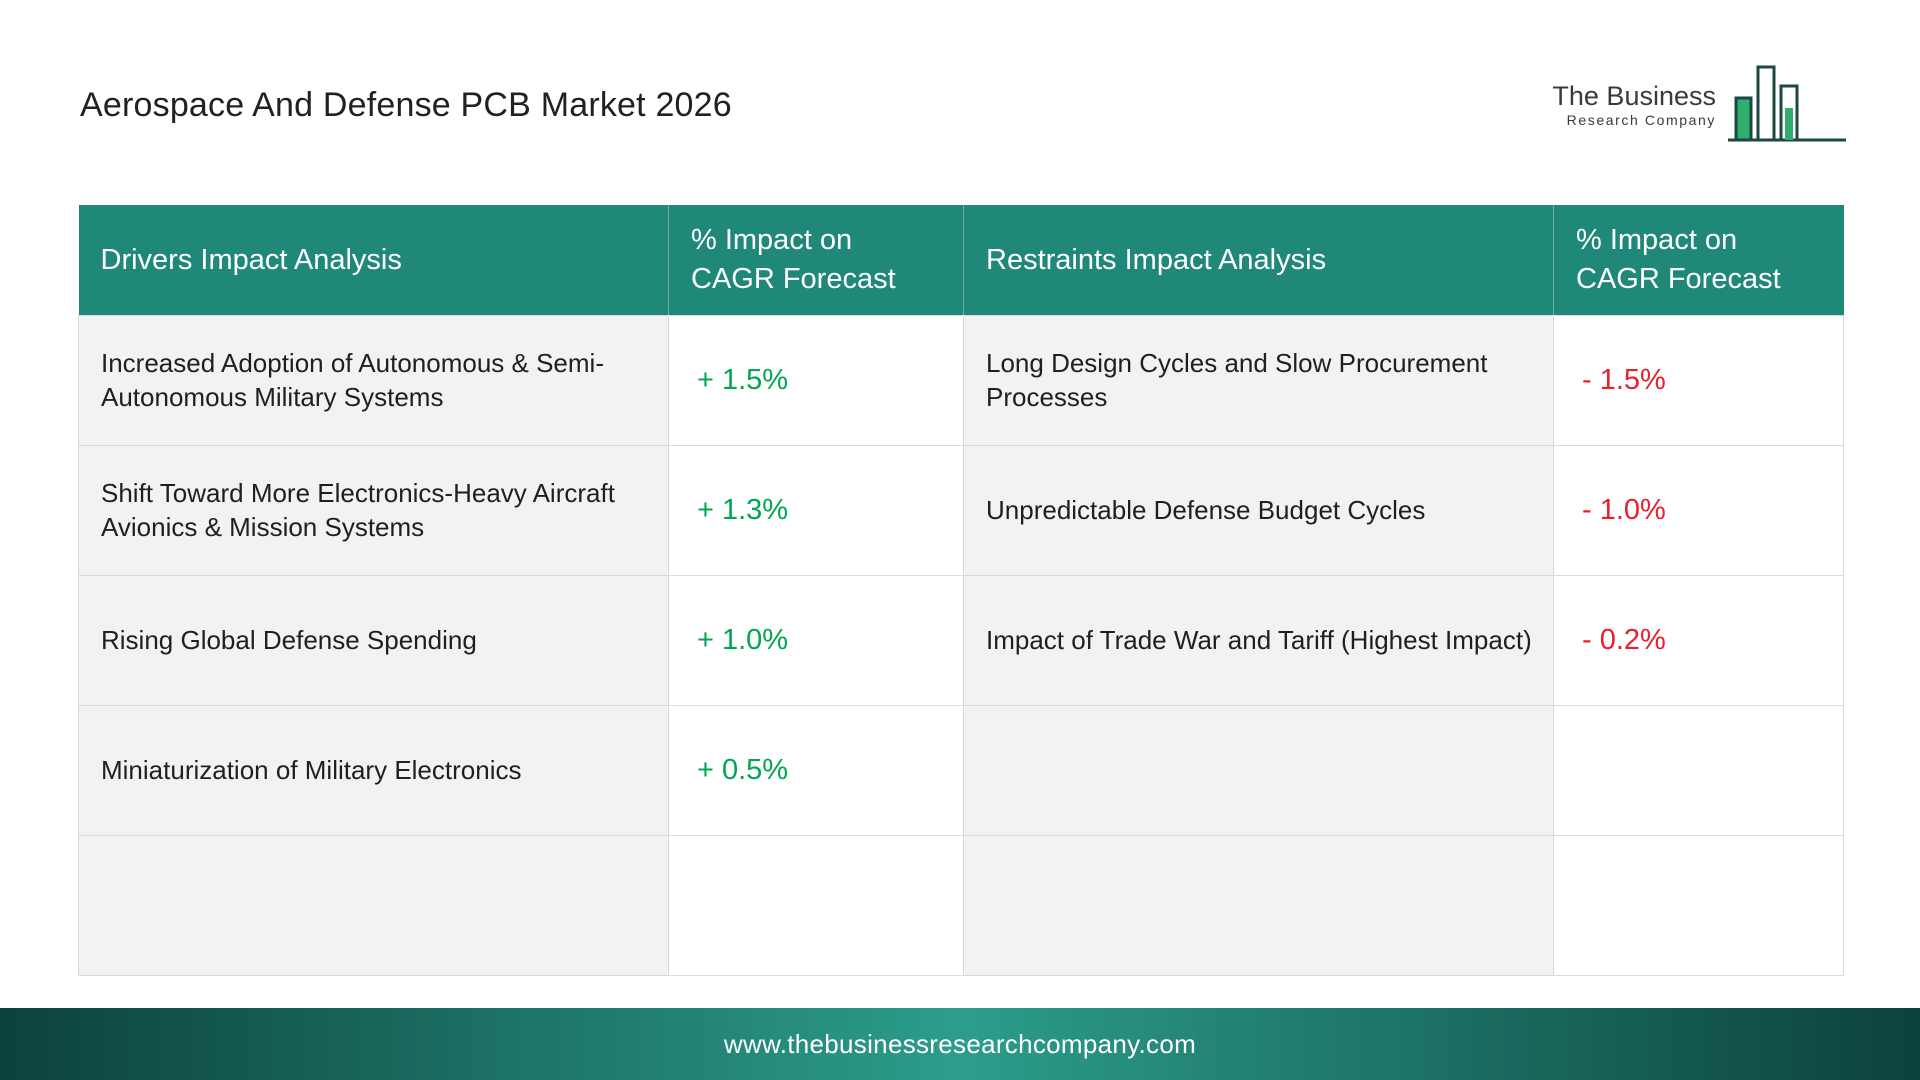 Image resolution: width=1920 pixels, height=1080 pixels. What do you see at coordinates (816, 640) in the screenshot?
I see `driver-impact-cell: + 1.0%` at bounding box center [816, 640].